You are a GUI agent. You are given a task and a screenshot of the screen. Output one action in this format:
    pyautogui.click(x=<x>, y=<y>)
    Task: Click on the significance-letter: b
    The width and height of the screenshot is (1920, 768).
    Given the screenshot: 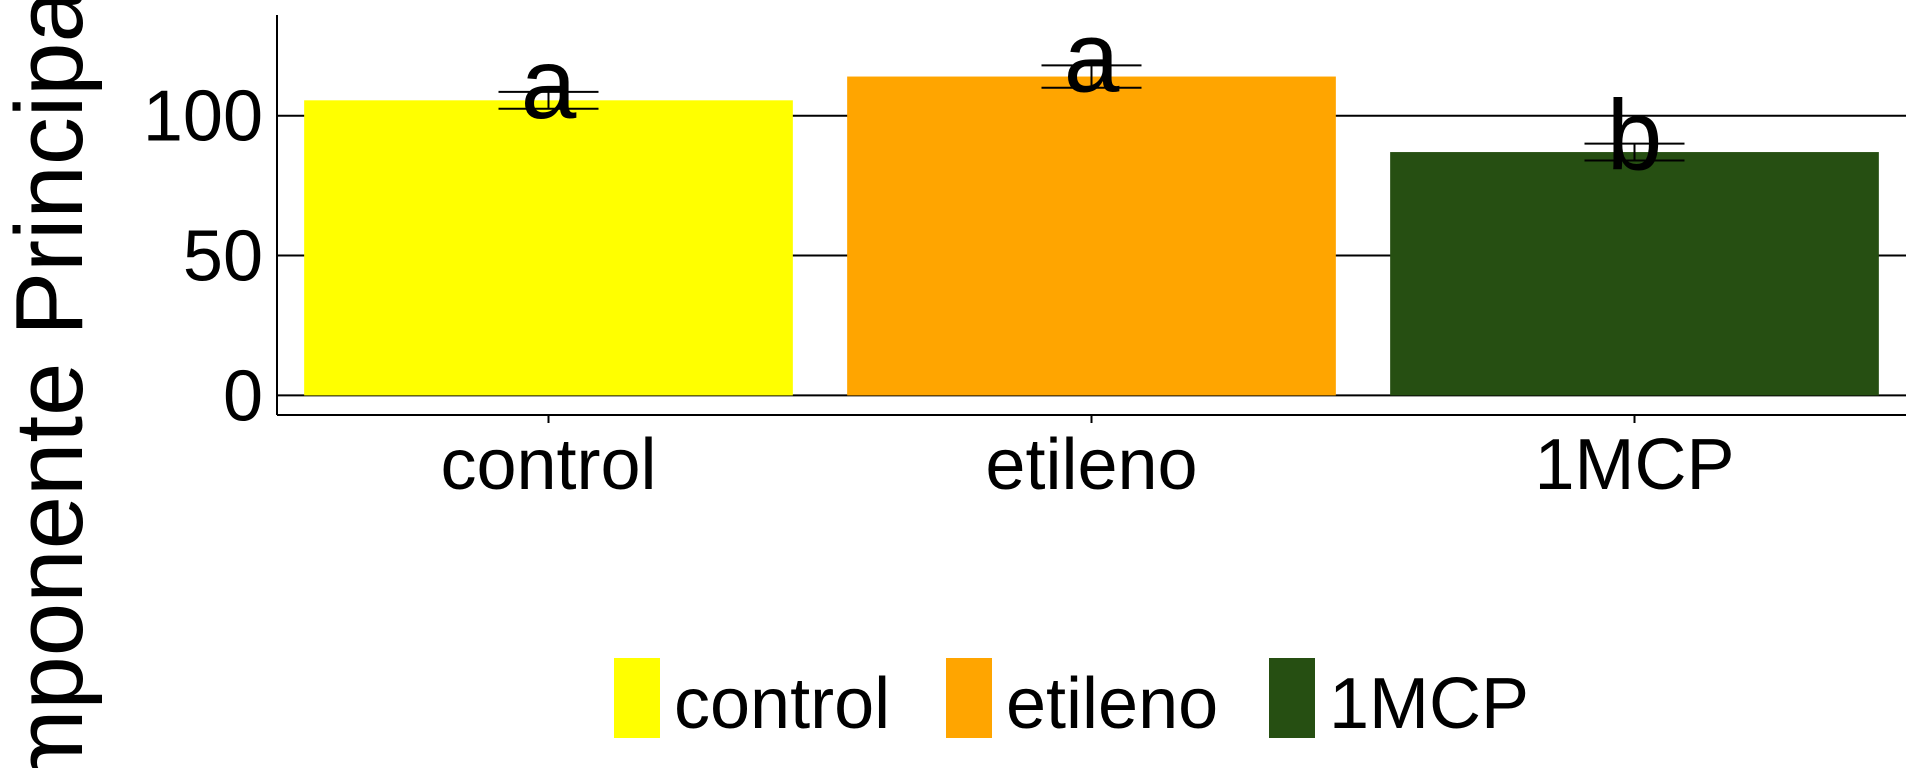 What is the action you would take?
    pyautogui.click(x=1635, y=136)
    